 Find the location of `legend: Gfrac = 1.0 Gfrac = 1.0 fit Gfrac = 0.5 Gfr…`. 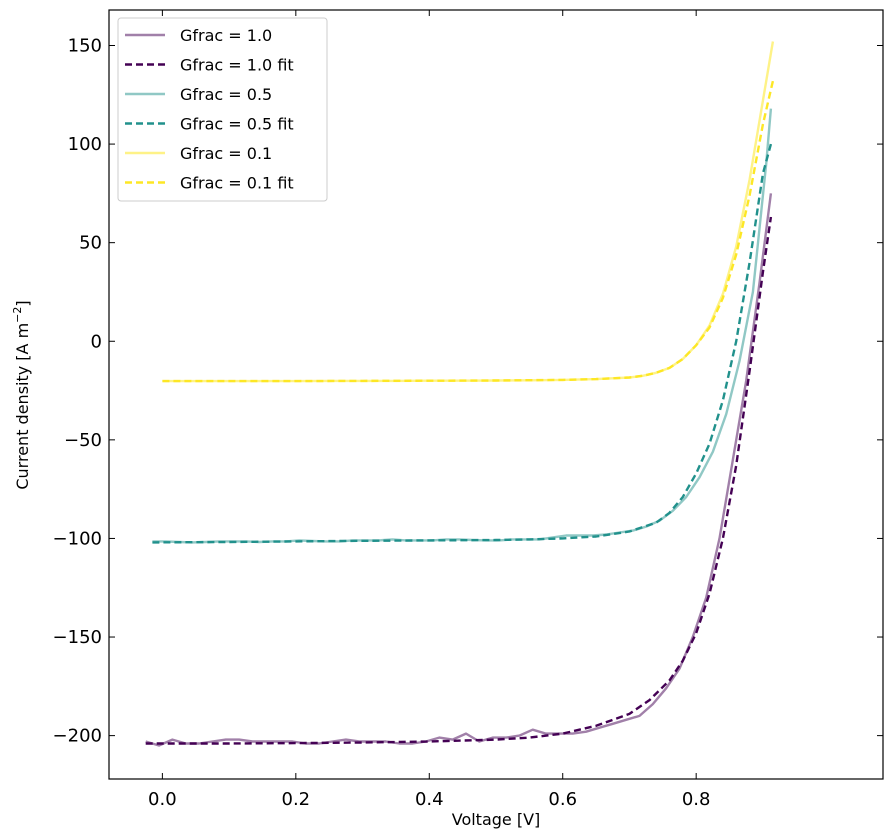

legend: Gfrac = 1.0 Gfrac = 1.0 fit Gfrac = 0.5 Gfr… is located at coordinates (222, 109).